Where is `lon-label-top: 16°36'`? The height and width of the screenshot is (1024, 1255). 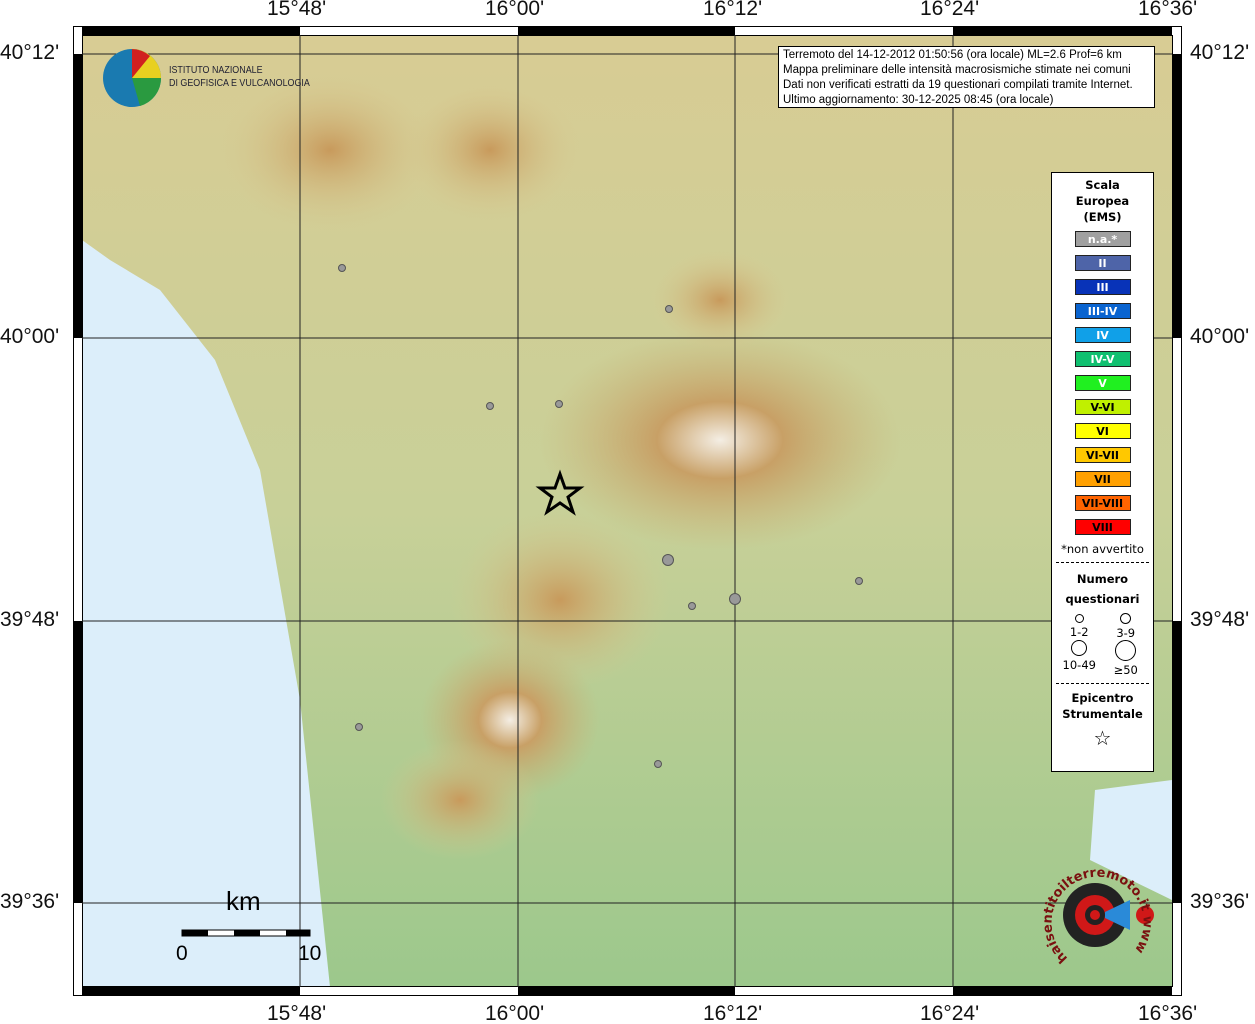 lon-label-top: 16°36' is located at coordinates (1168, 10).